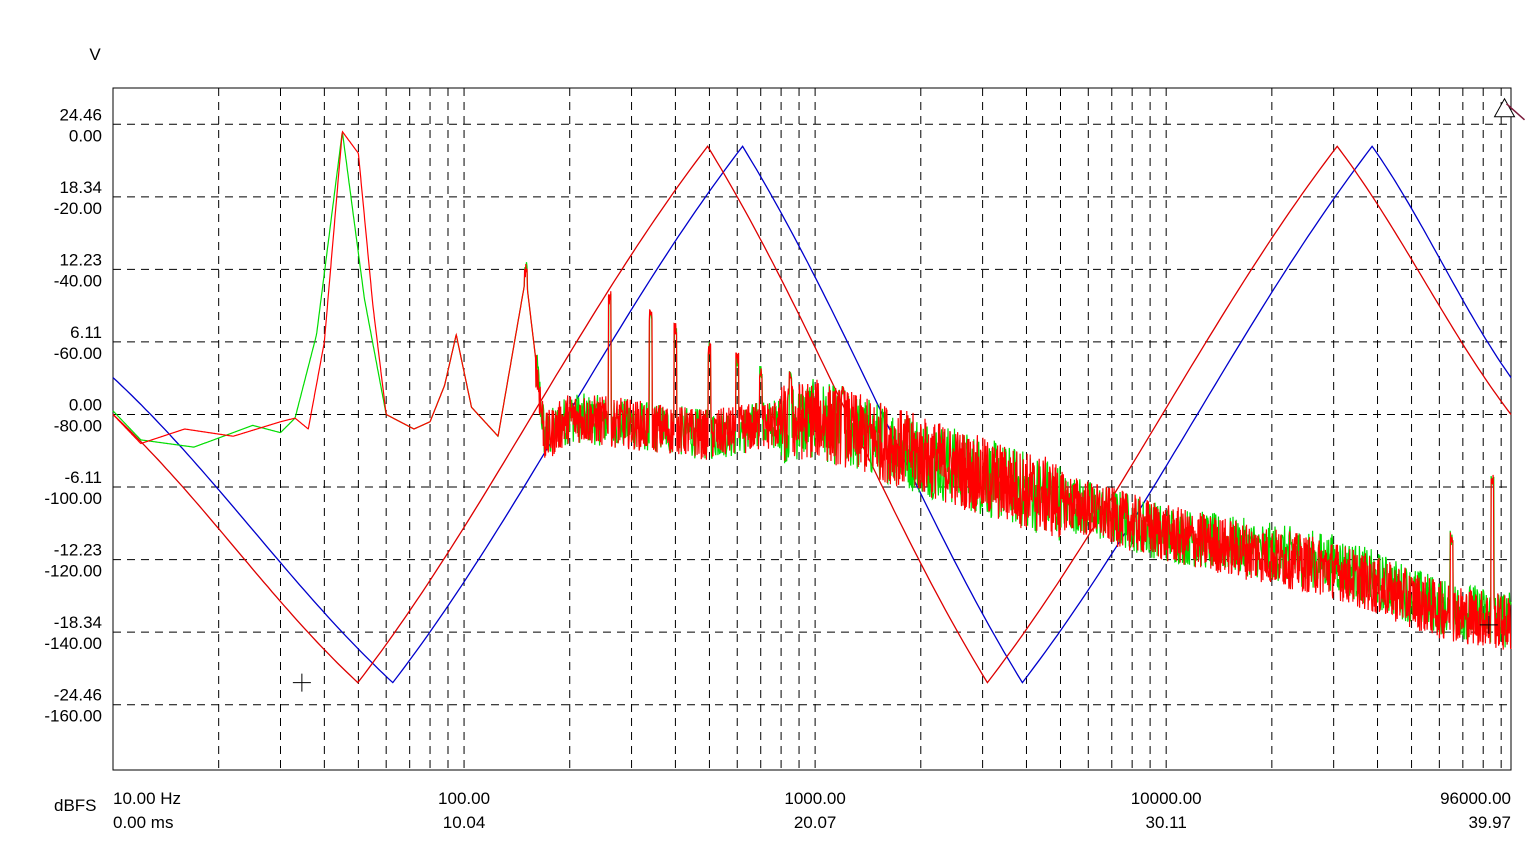  I want to click on y-tick-label-dbfs: -60.00, so click(78, 353).